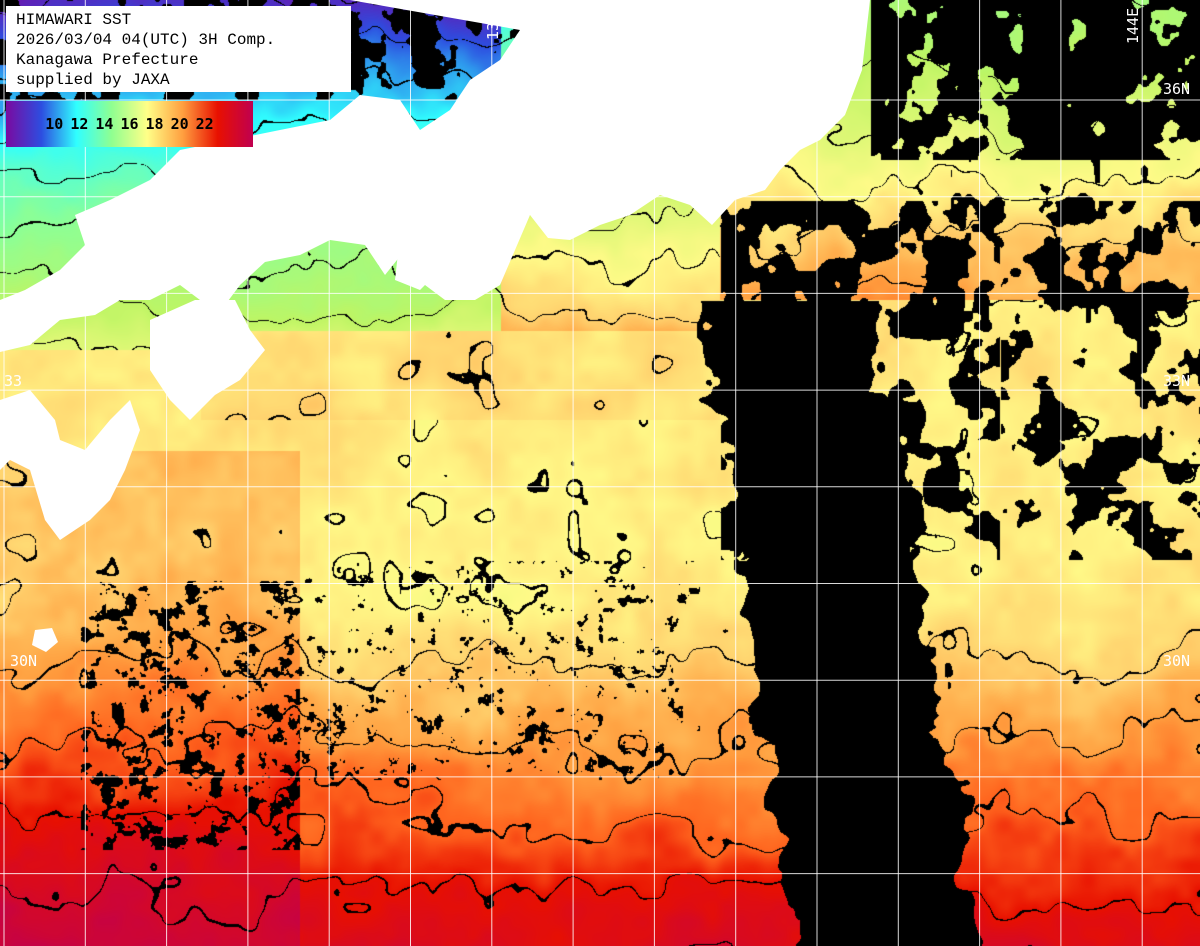  What do you see at coordinates (45, 640) in the screenshot?
I see `island-land` at bounding box center [45, 640].